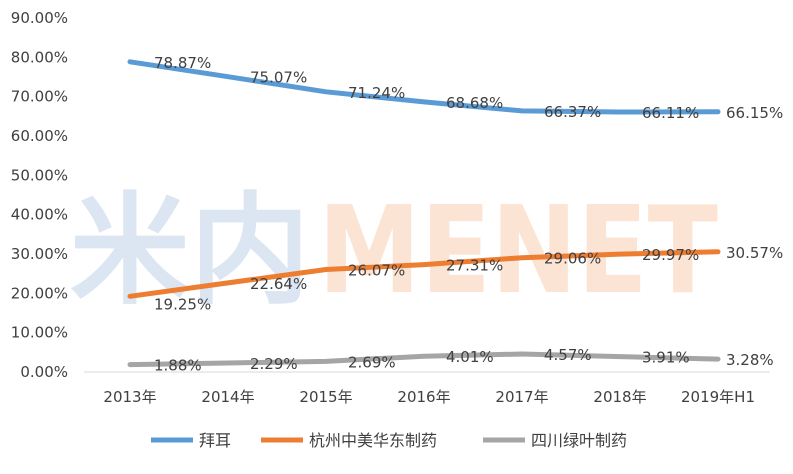 This screenshot has height=474, width=793. What do you see at coordinates (325, 397) in the screenshot?
I see `x-tick-label: 2015年` at bounding box center [325, 397].